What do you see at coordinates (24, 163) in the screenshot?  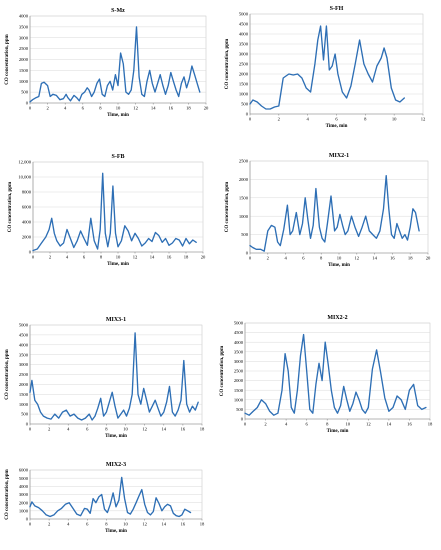 I see `y-tick-label: 12,000` at bounding box center [24, 163].